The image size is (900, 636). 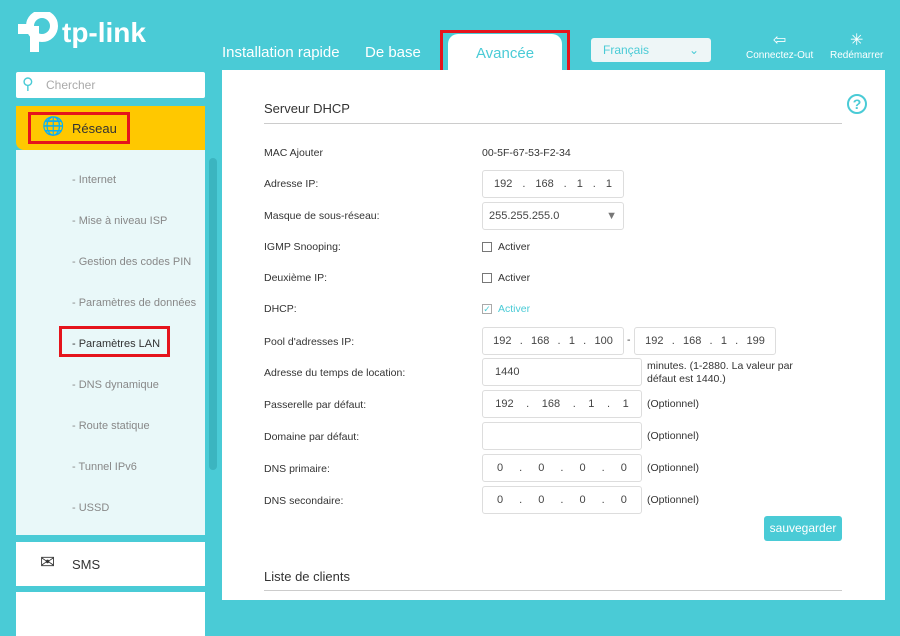 What do you see at coordinates (506, 247) in the screenshot?
I see `igmp-checkbox: Activer` at bounding box center [506, 247].